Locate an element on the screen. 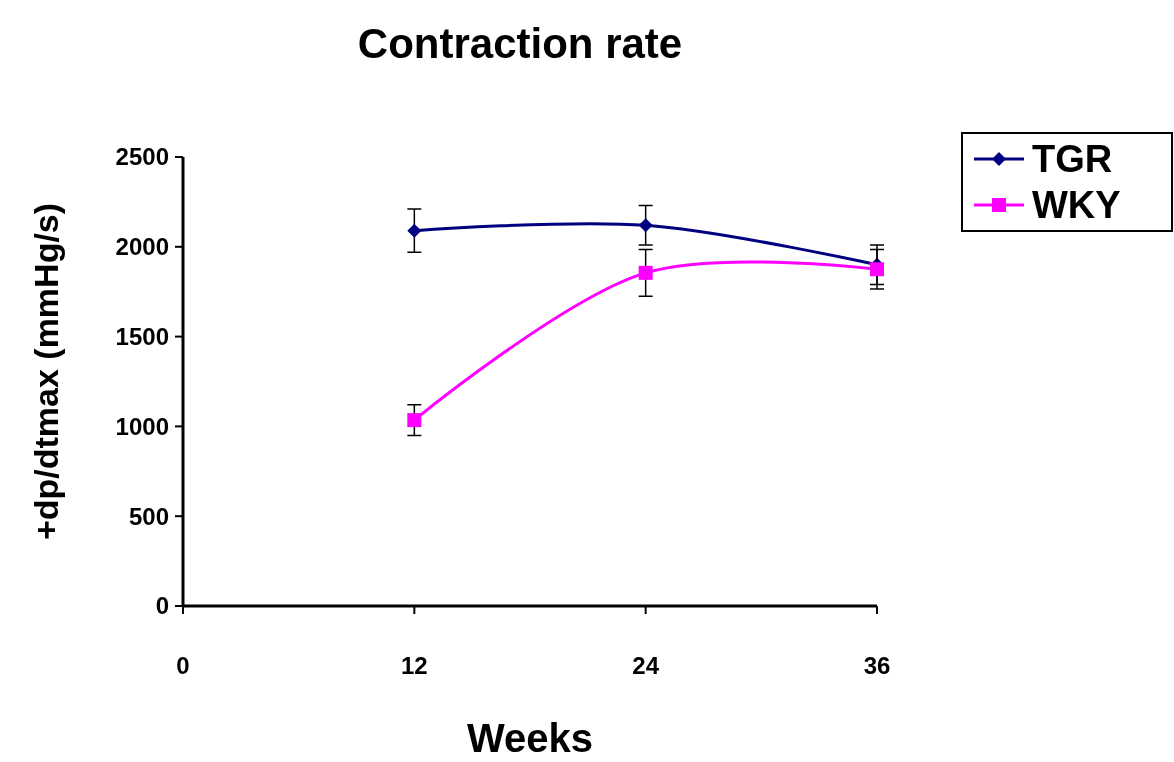 Image resolution: width=1174 pixels, height=762 pixels. legend-label: TGR is located at coordinates (1072, 159).